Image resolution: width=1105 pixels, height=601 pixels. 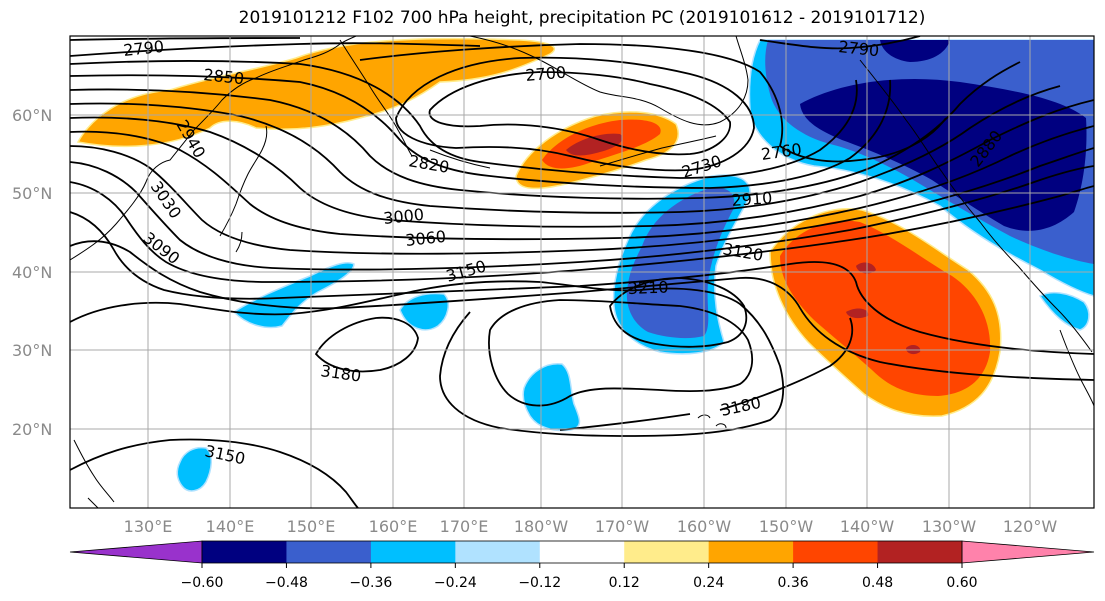 I want to click on neg-weak-area-south, so click(x=551, y=397).